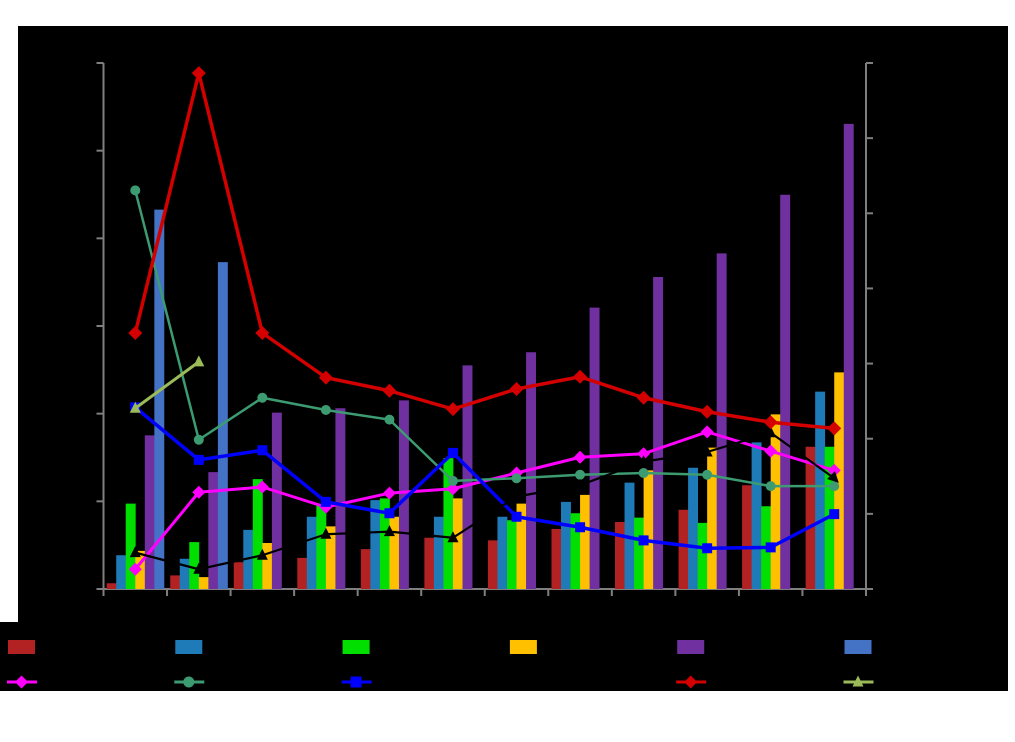  I want to click on bar-bars-green-cat4, so click(321, 547).